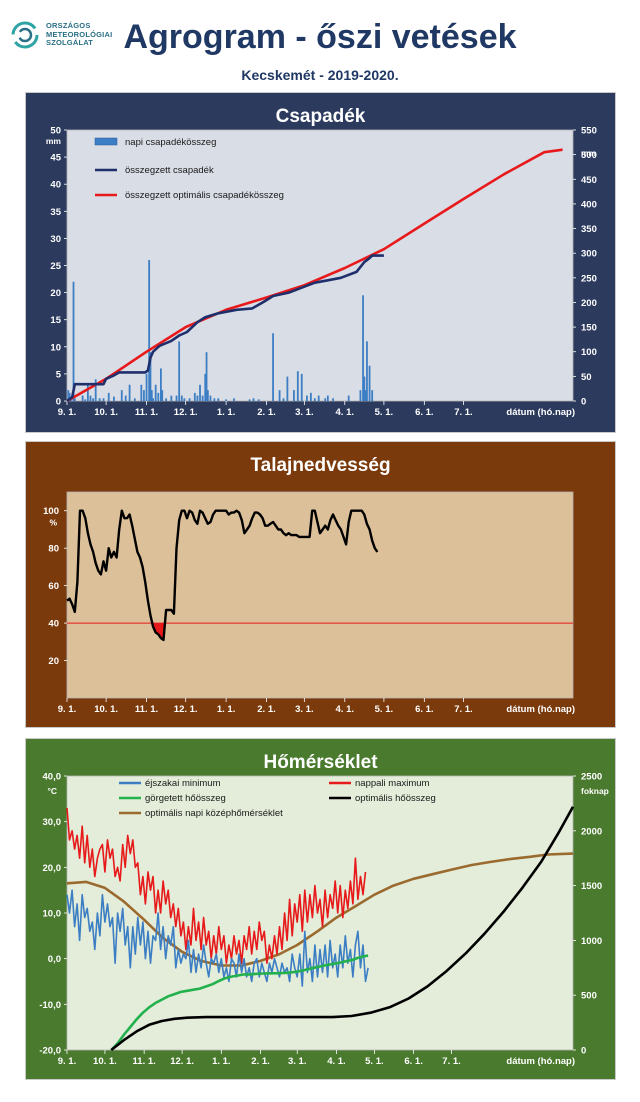 The height and width of the screenshot is (1102, 640). Describe the element at coordinates (55, 131) in the screenshot. I see `y-tick-label: 50` at that location.